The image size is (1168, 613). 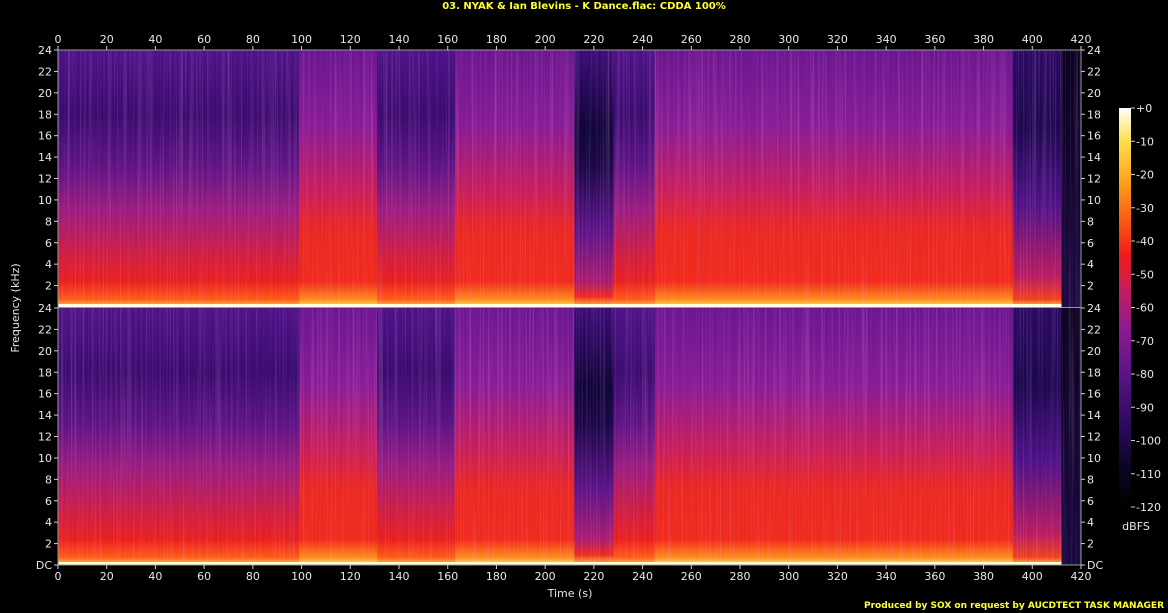 I want to click on colorbar-gradient, so click(x=1125, y=307).